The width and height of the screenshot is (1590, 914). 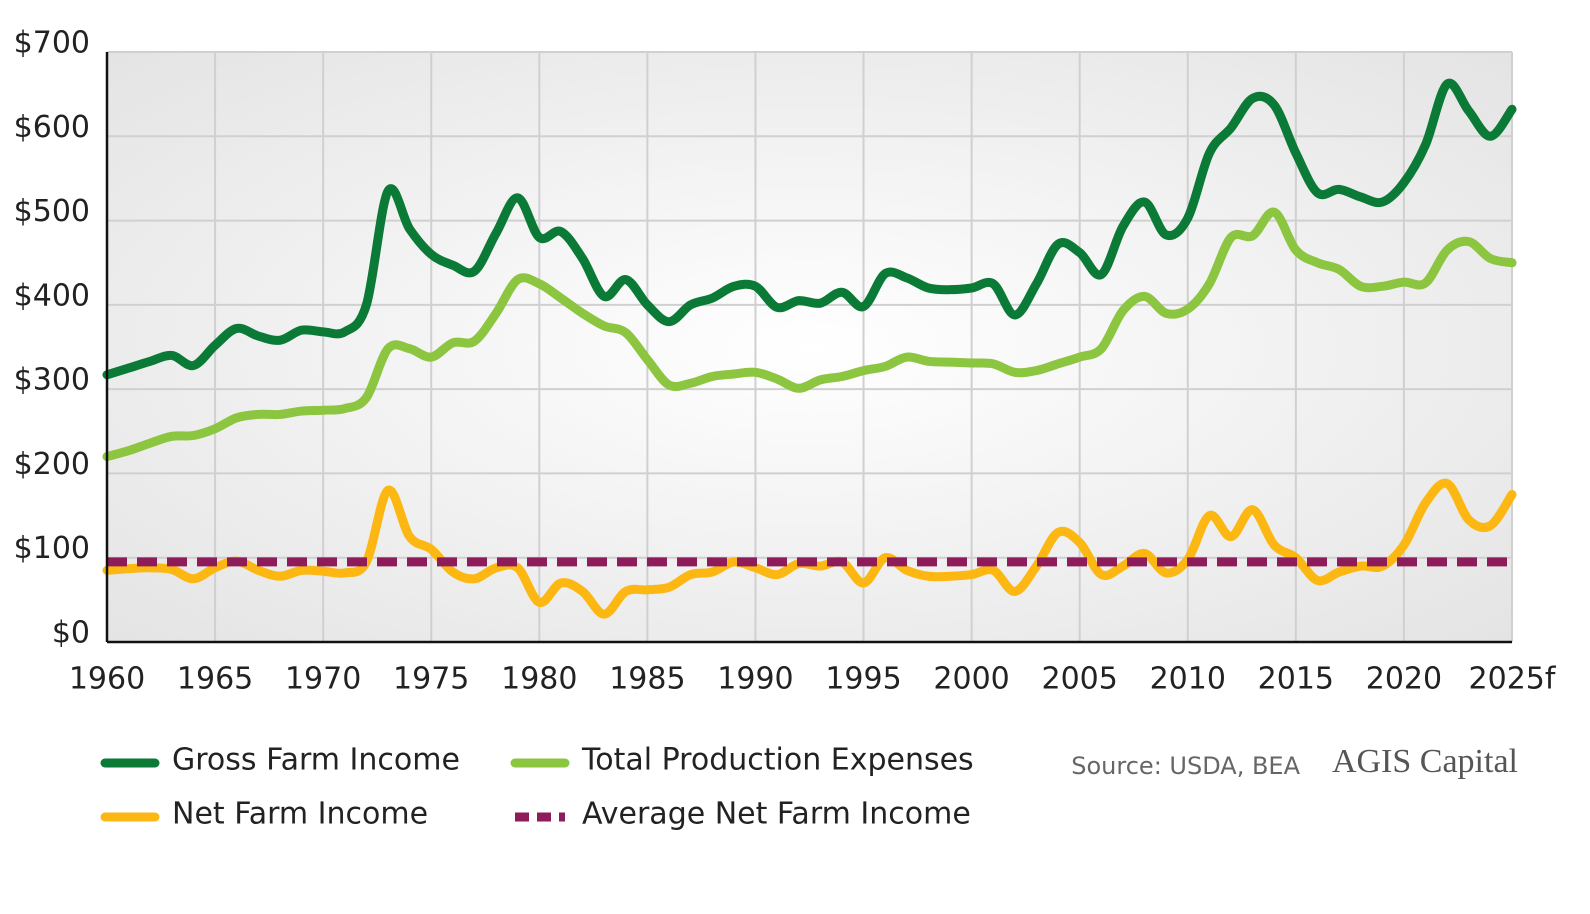 What do you see at coordinates (1404, 679) in the screenshot?
I see `x-tick-label: 2020` at bounding box center [1404, 679].